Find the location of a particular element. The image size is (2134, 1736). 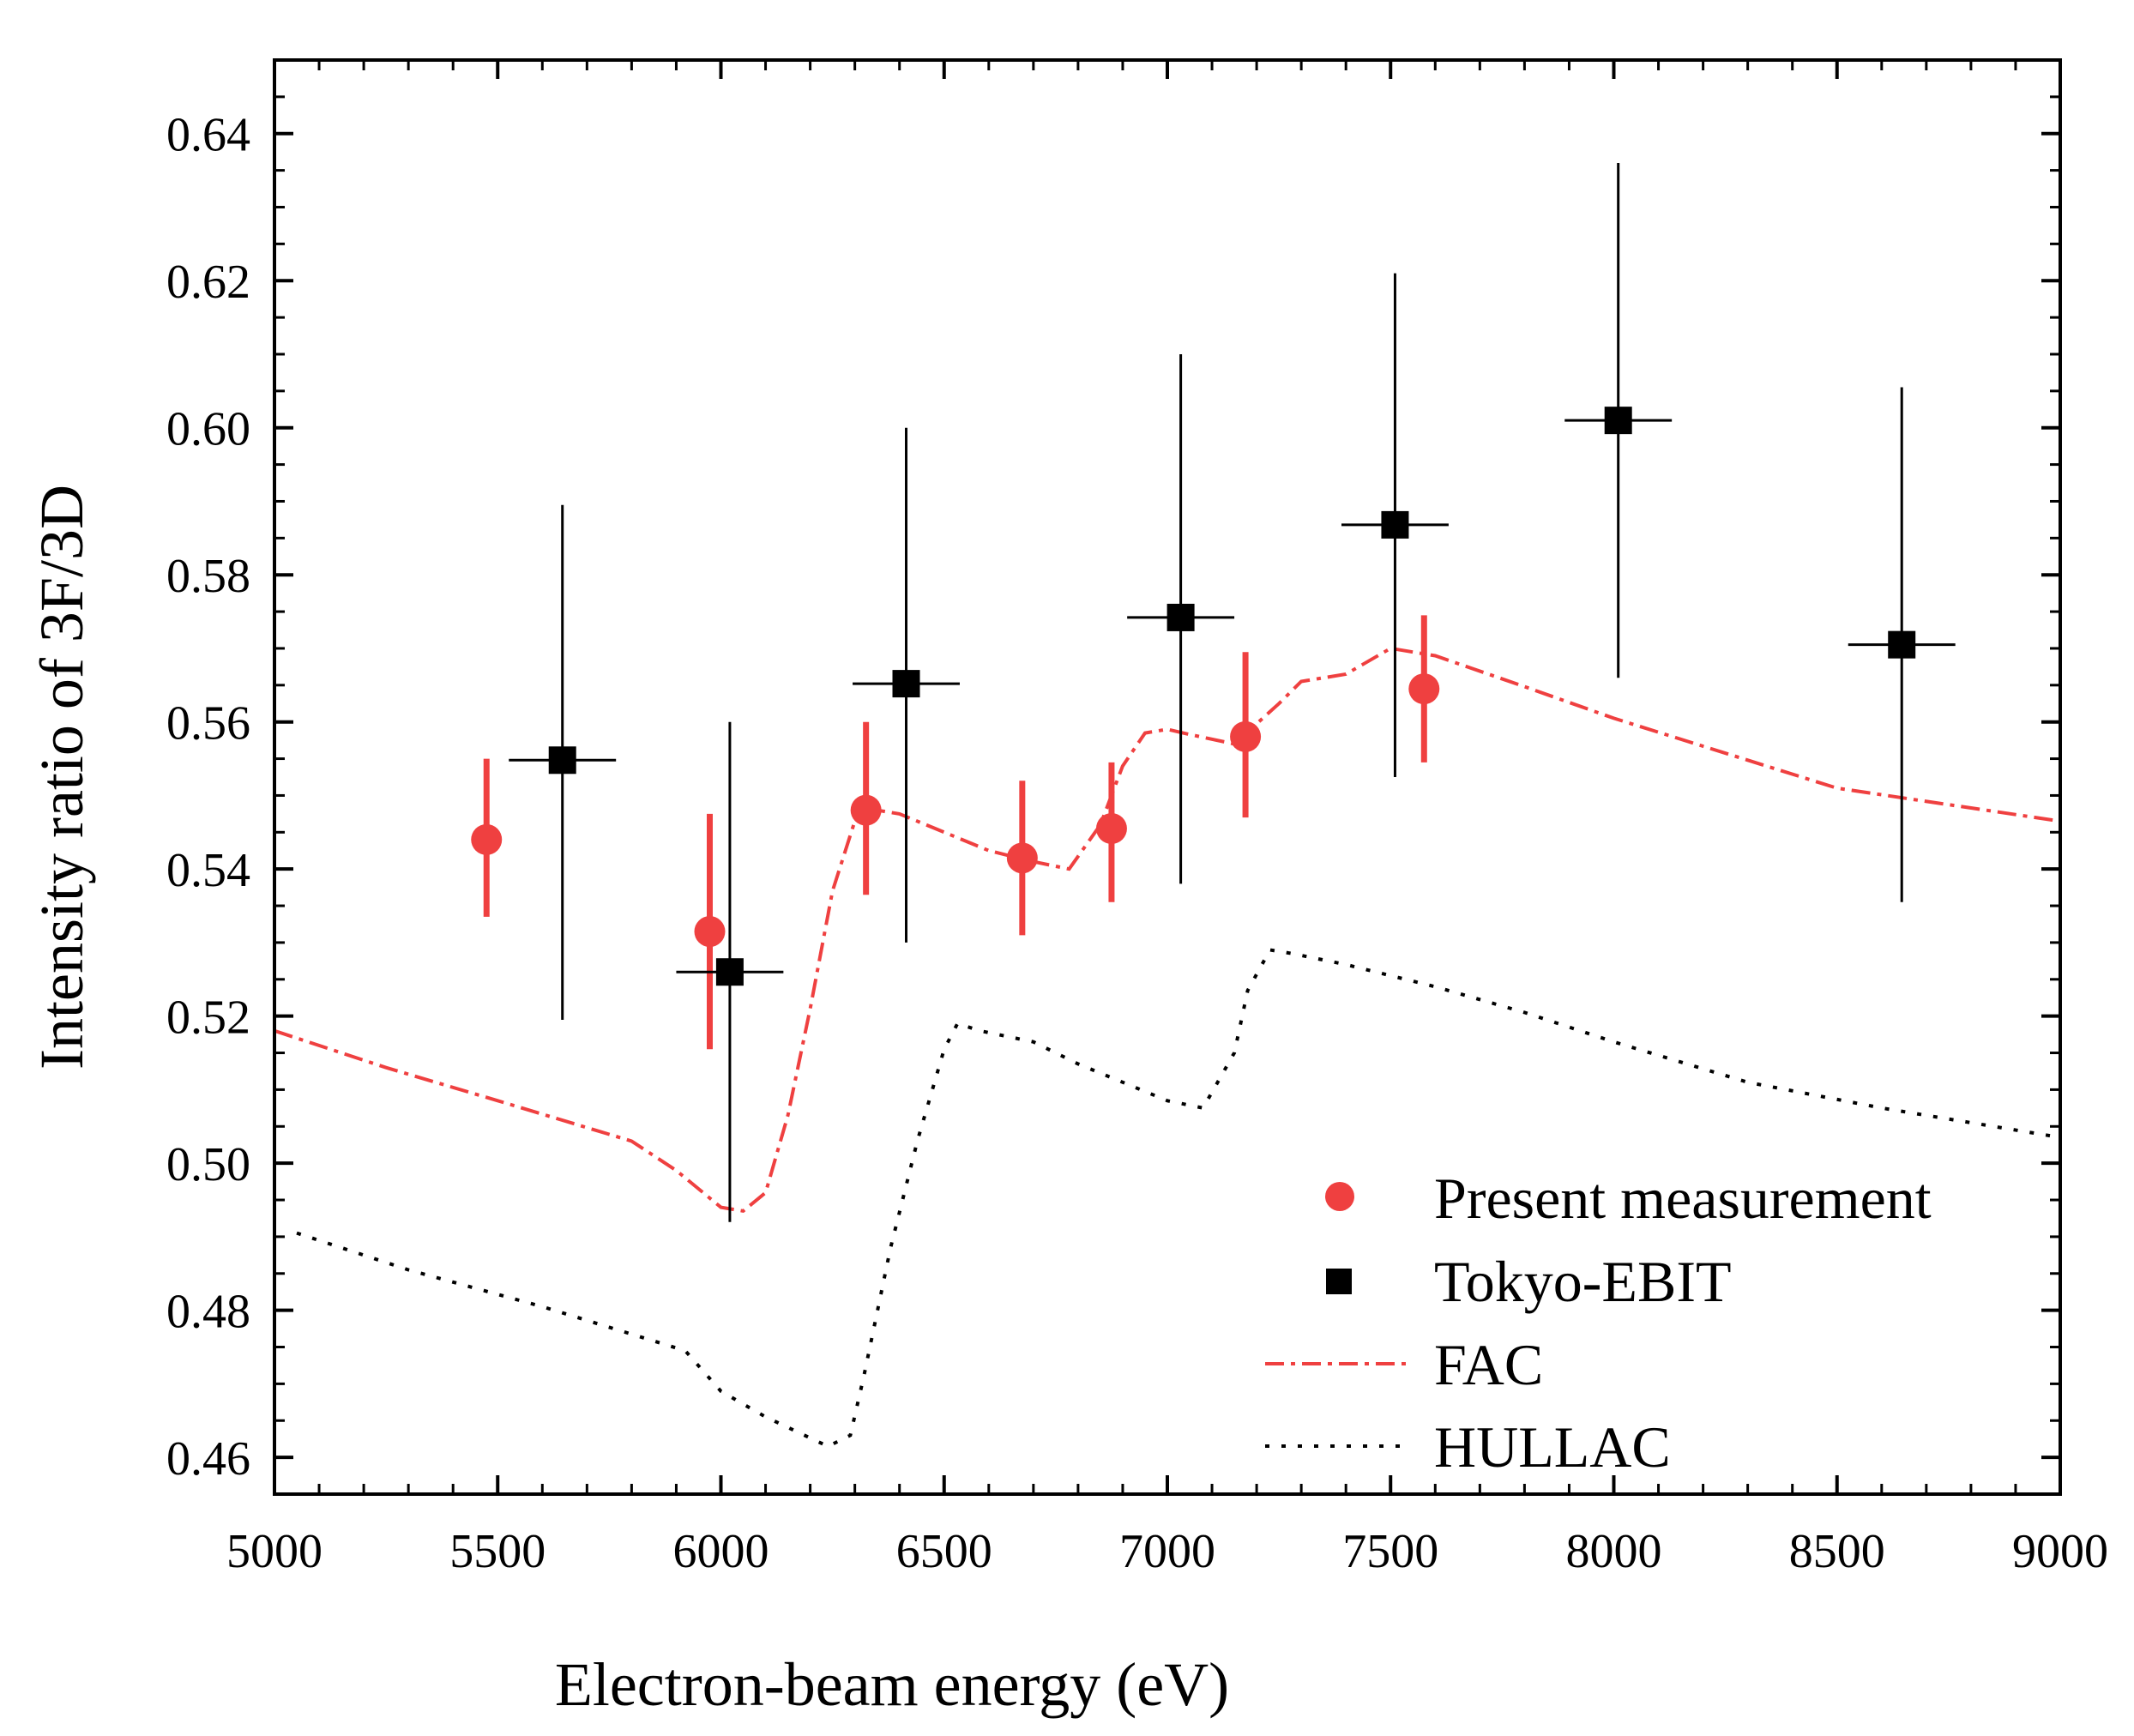

x-tick-label-7500: 7500 is located at coordinates (1390, 1551).